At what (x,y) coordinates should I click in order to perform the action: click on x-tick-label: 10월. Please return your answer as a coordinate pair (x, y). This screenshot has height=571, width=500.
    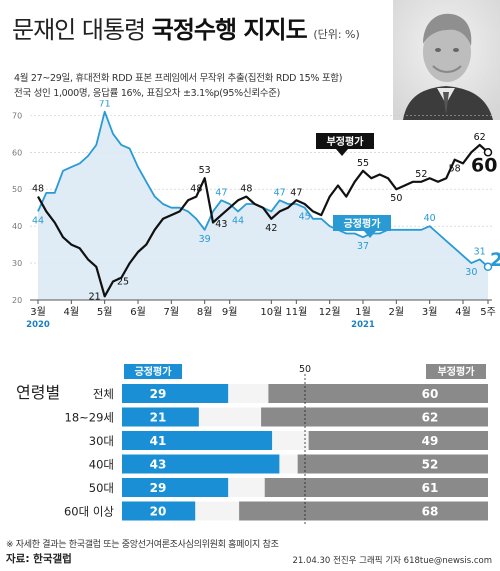
    Looking at the image, I should click on (271, 312).